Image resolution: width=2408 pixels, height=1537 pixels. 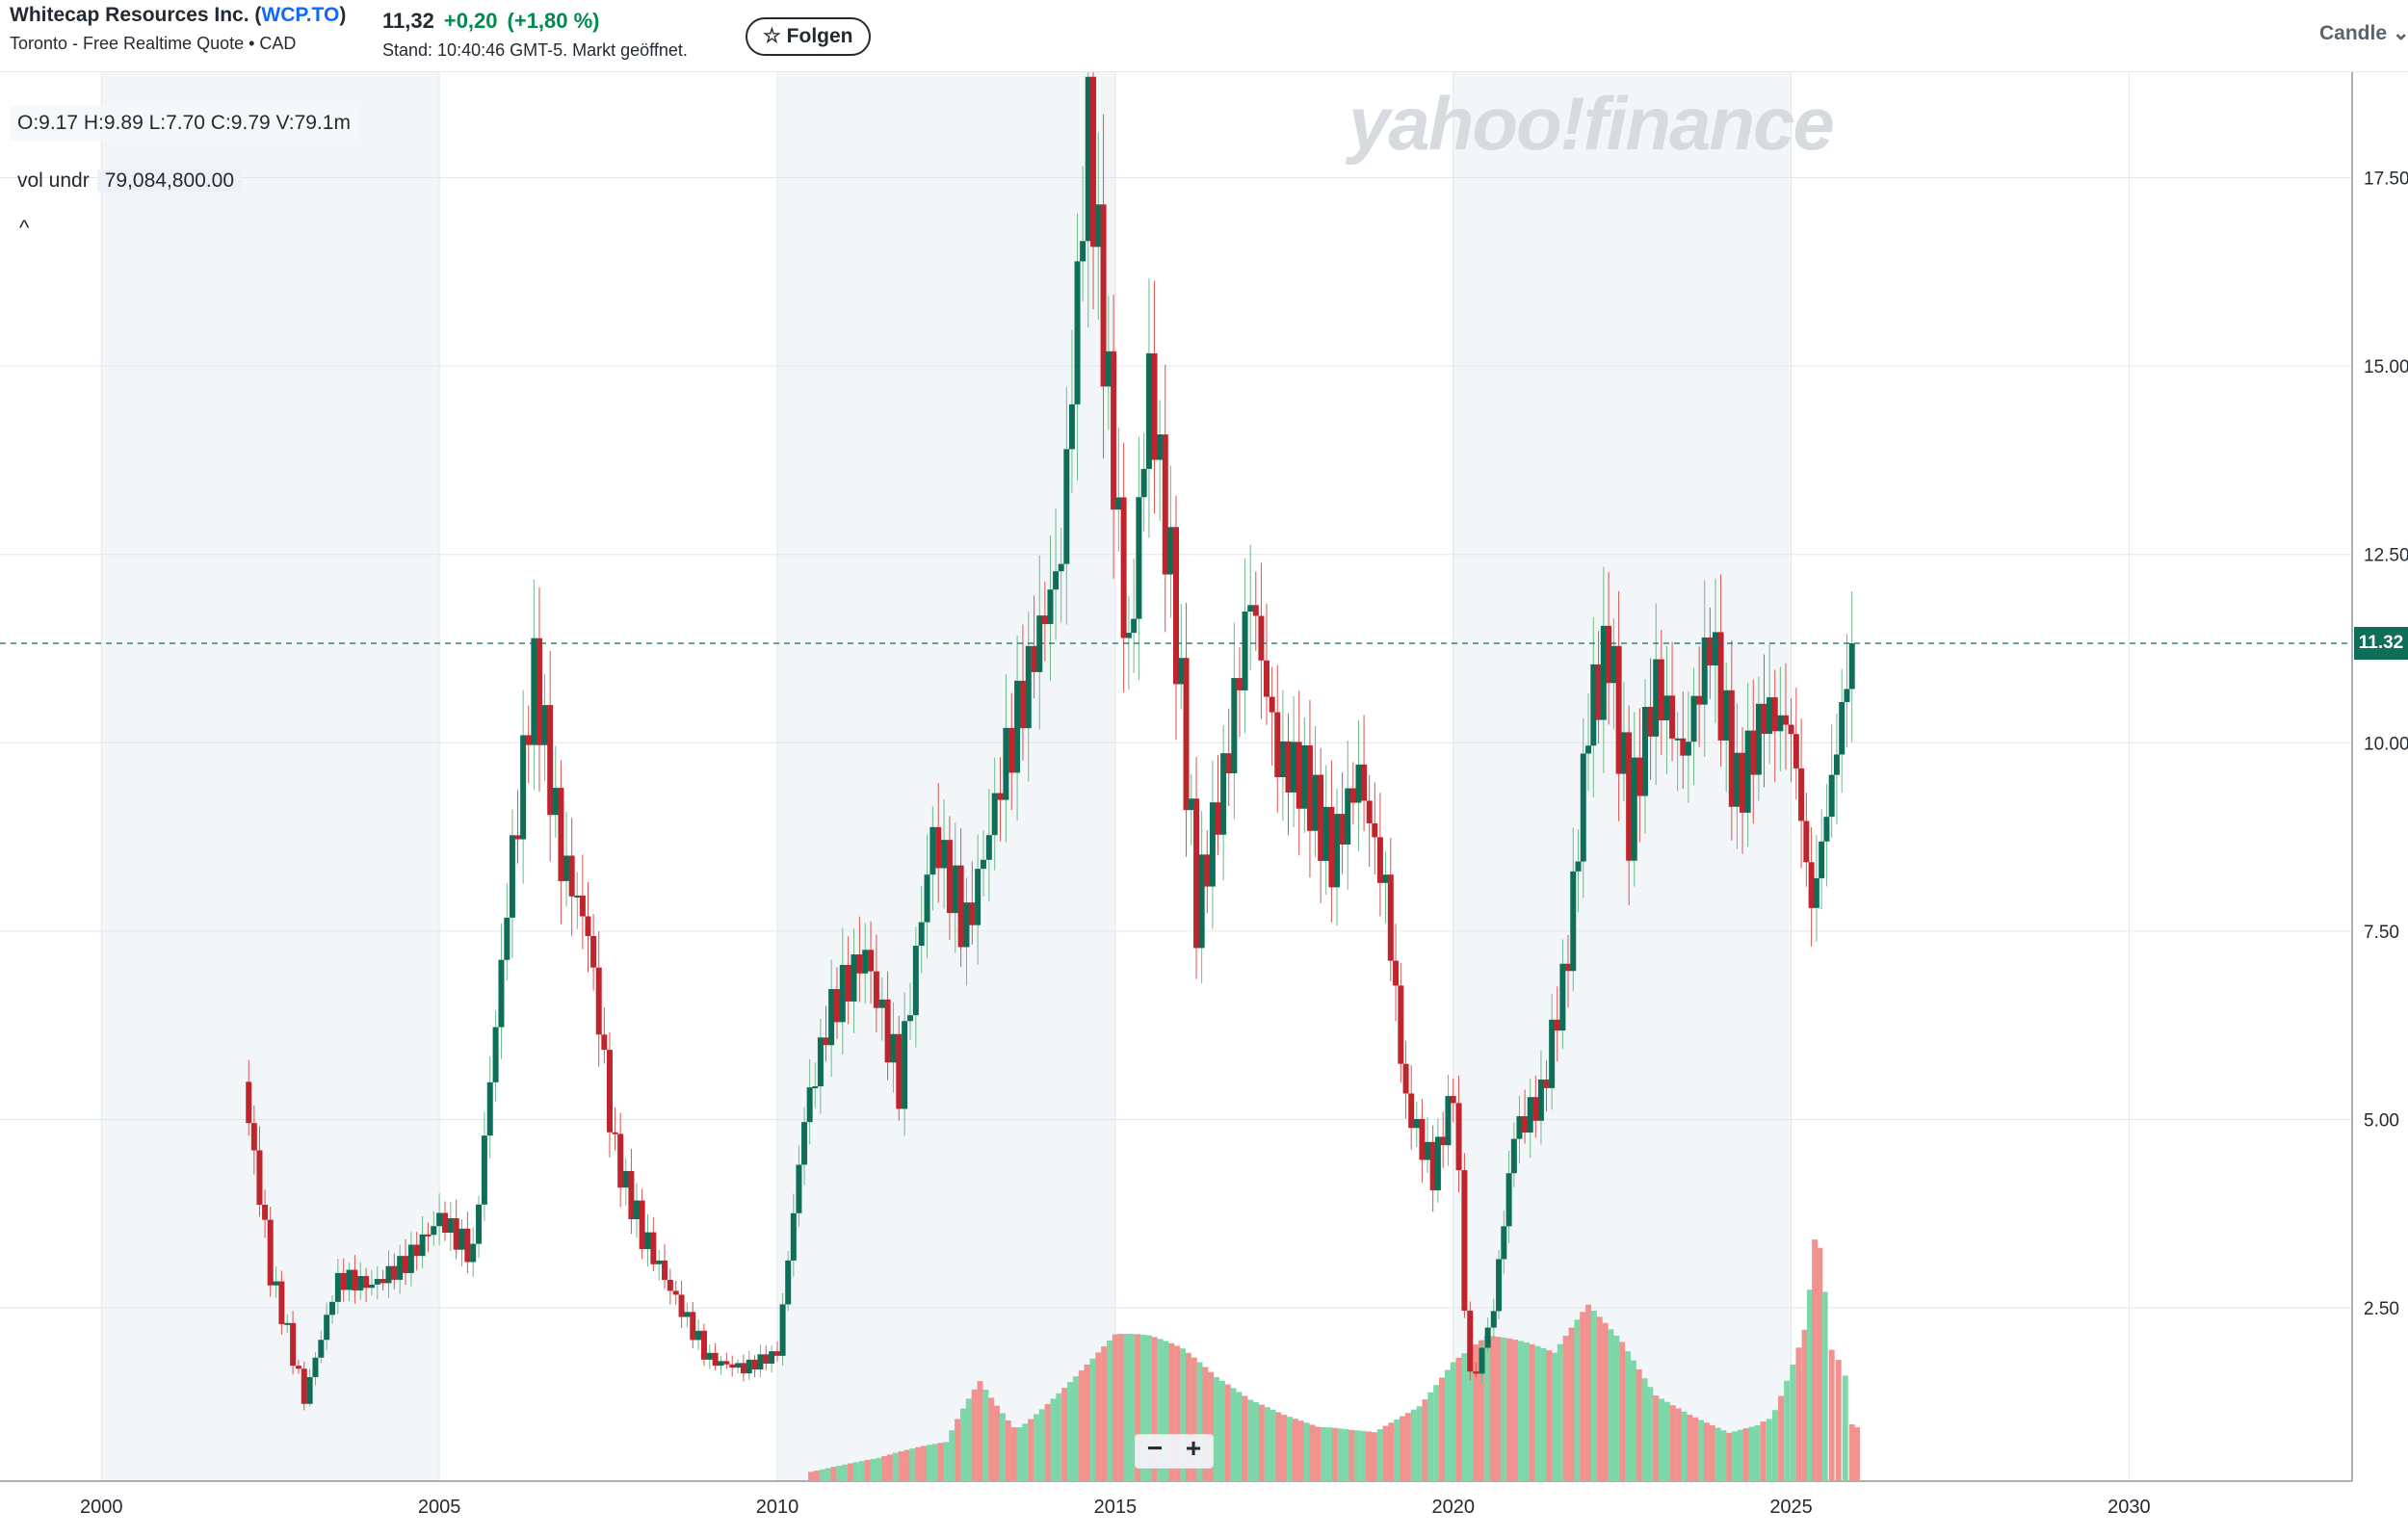 I want to click on x-tick-label: 2000, so click(x=101, y=1507).